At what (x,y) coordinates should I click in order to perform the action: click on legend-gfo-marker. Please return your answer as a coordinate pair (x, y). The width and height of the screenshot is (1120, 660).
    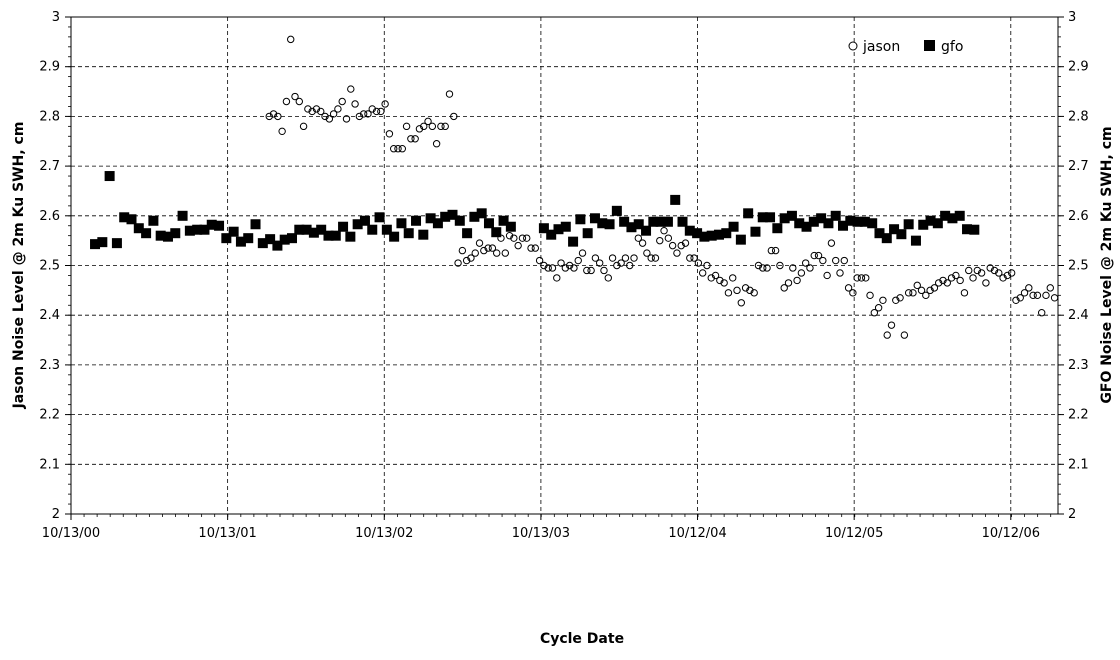
    Looking at the image, I should click on (929, 45).